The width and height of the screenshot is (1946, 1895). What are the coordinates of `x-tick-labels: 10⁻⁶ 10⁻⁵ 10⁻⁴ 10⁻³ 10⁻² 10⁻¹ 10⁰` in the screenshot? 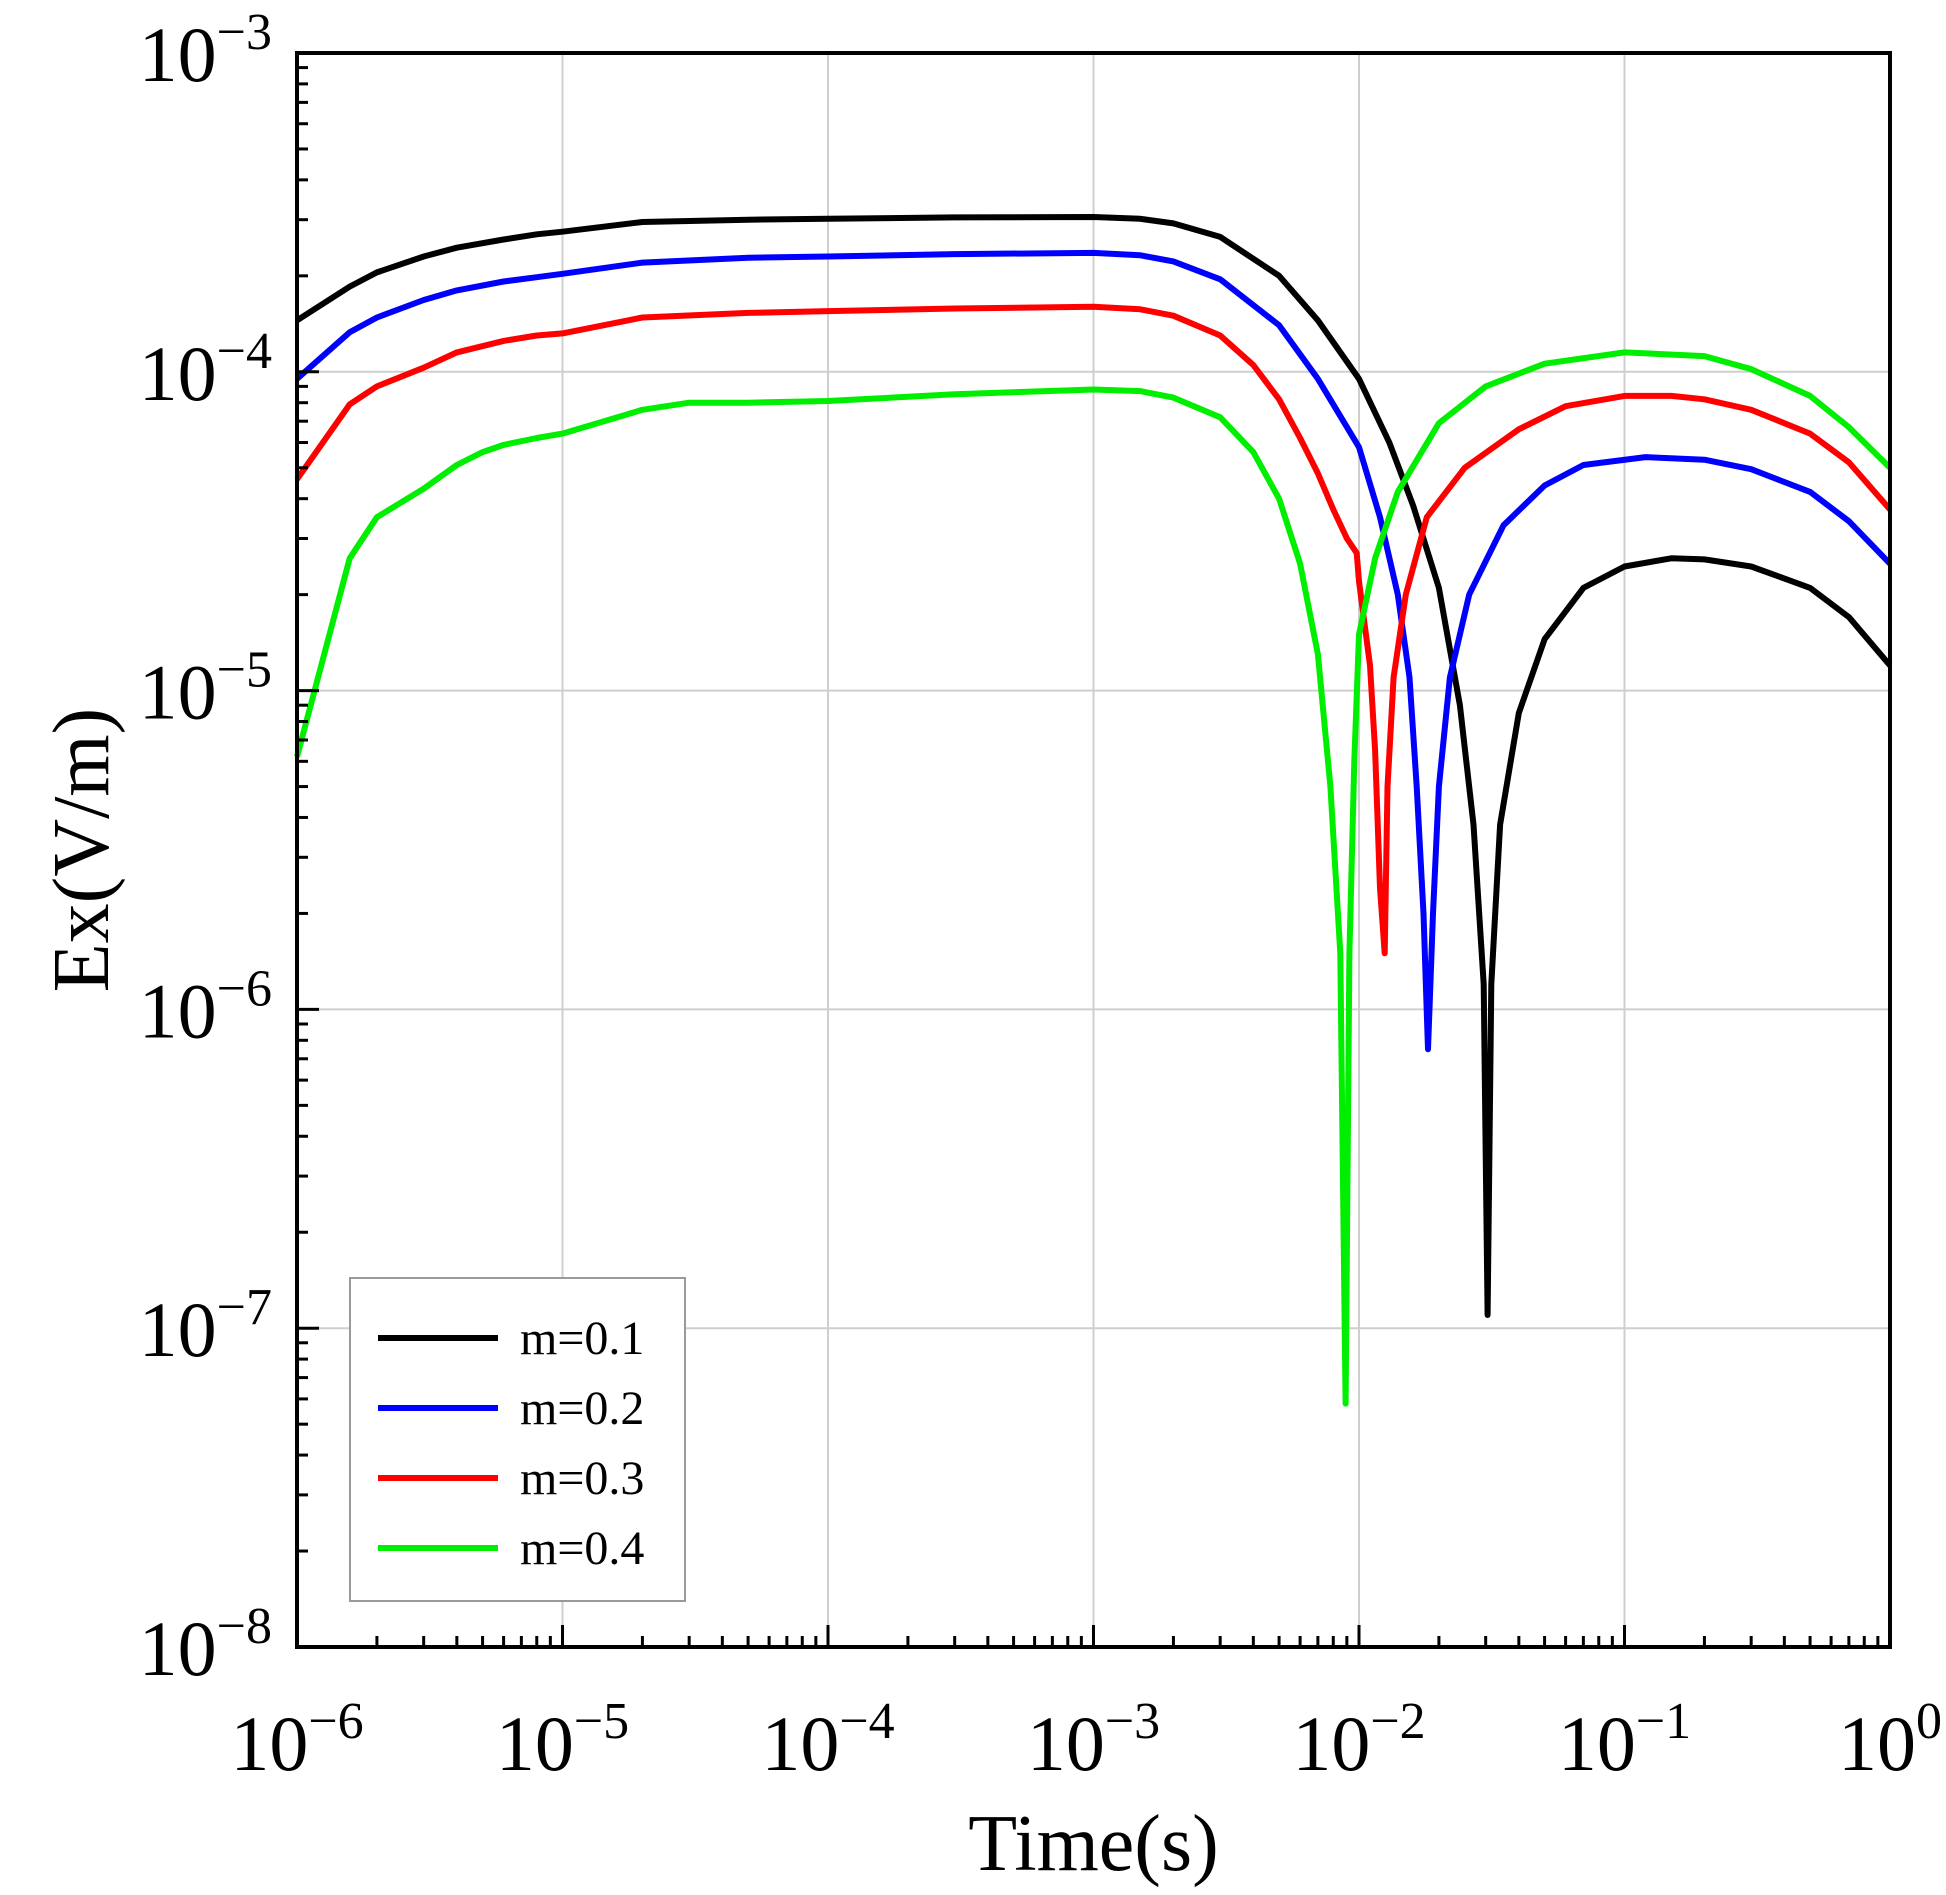 It's located at (1086, 1740).